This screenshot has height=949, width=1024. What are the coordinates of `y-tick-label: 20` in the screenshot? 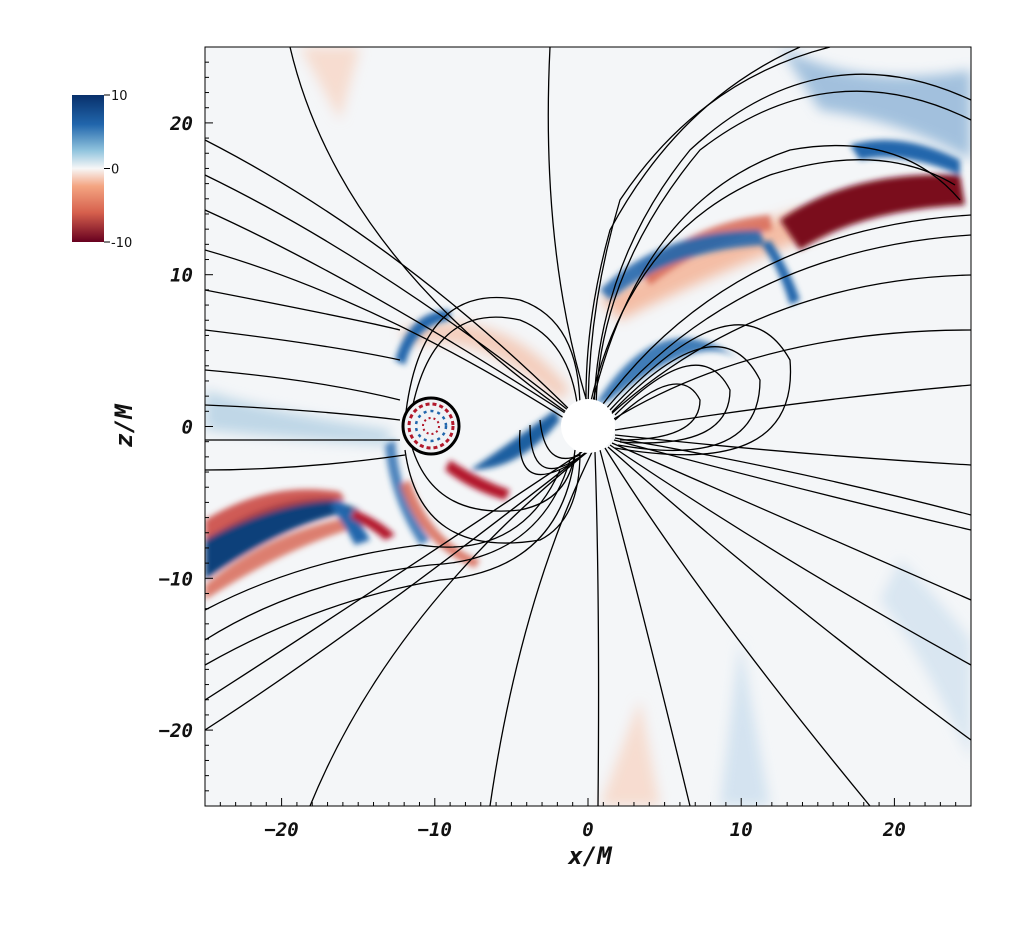 It's located at (181, 124).